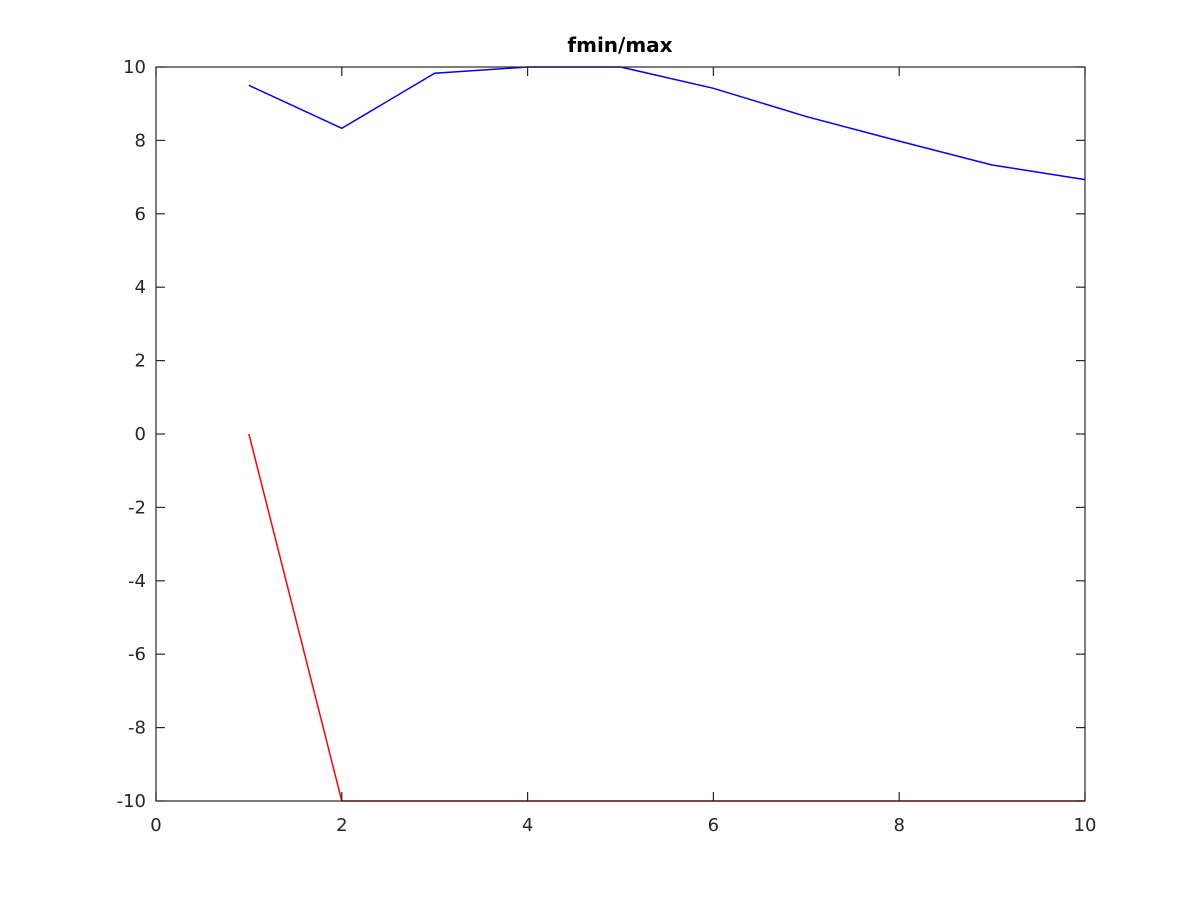  I want to click on x-tick-label: 4, so click(527, 825).